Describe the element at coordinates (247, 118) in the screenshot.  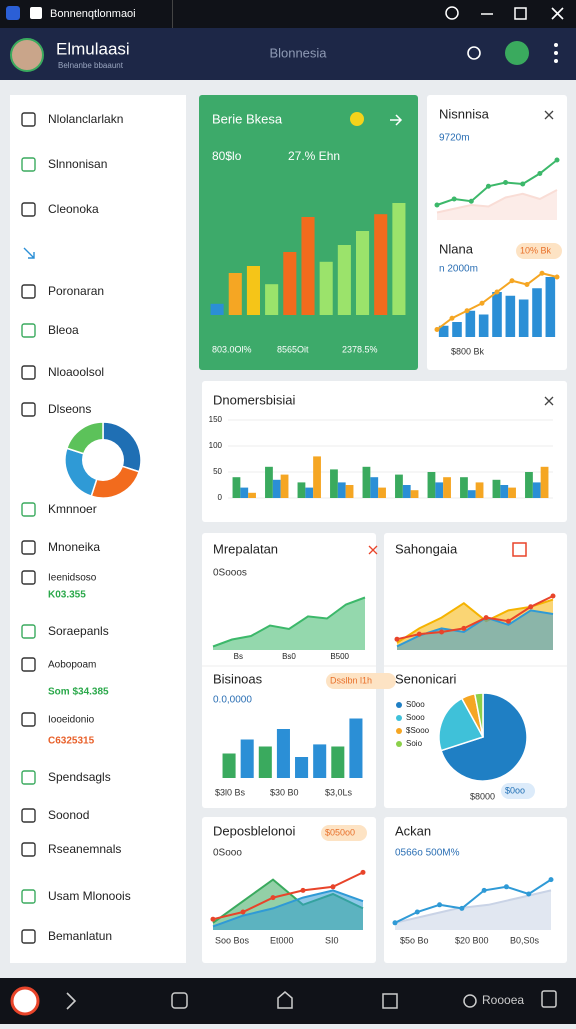
I see `card-title: Berie Bkesa` at that location.